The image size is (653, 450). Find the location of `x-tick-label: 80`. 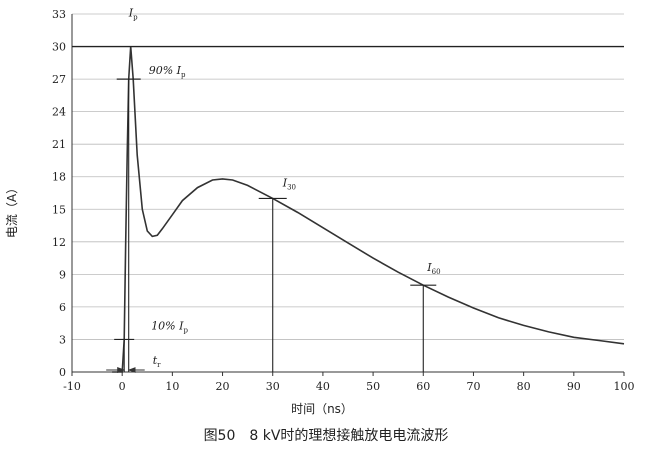

x-tick-label: 80 is located at coordinates (524, 386).